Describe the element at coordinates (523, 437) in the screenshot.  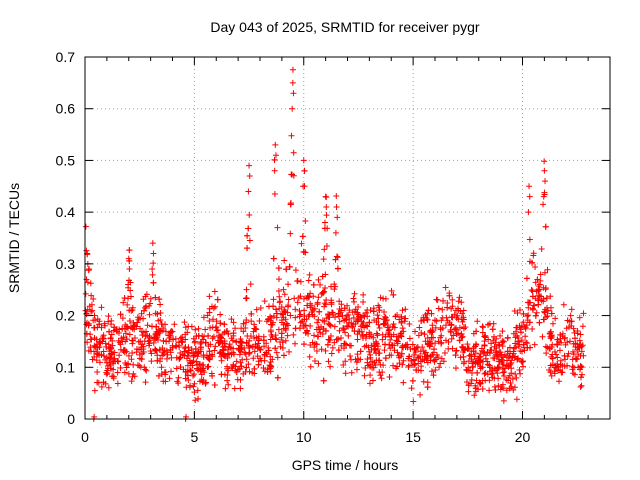
I see `x-tick-label: 20` at that location.